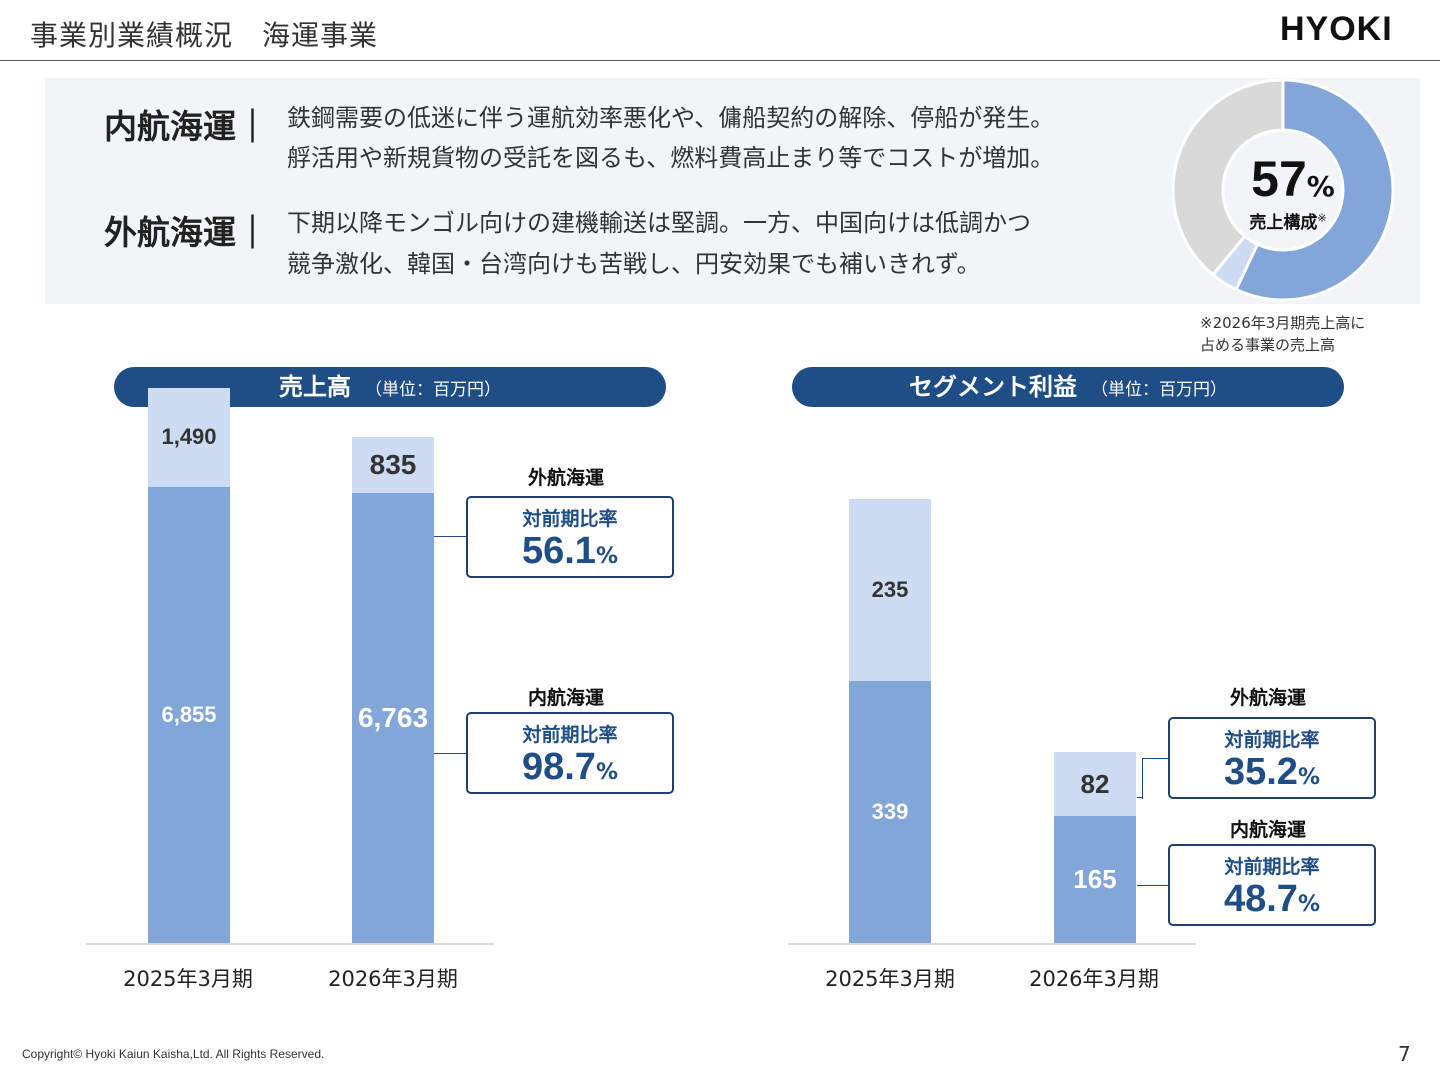  What do you see at coordinates (1267, 830) in the screenshot?
I see `profit-domestic-annotation-title: 内航海運` at bounding box center [1267, 830].